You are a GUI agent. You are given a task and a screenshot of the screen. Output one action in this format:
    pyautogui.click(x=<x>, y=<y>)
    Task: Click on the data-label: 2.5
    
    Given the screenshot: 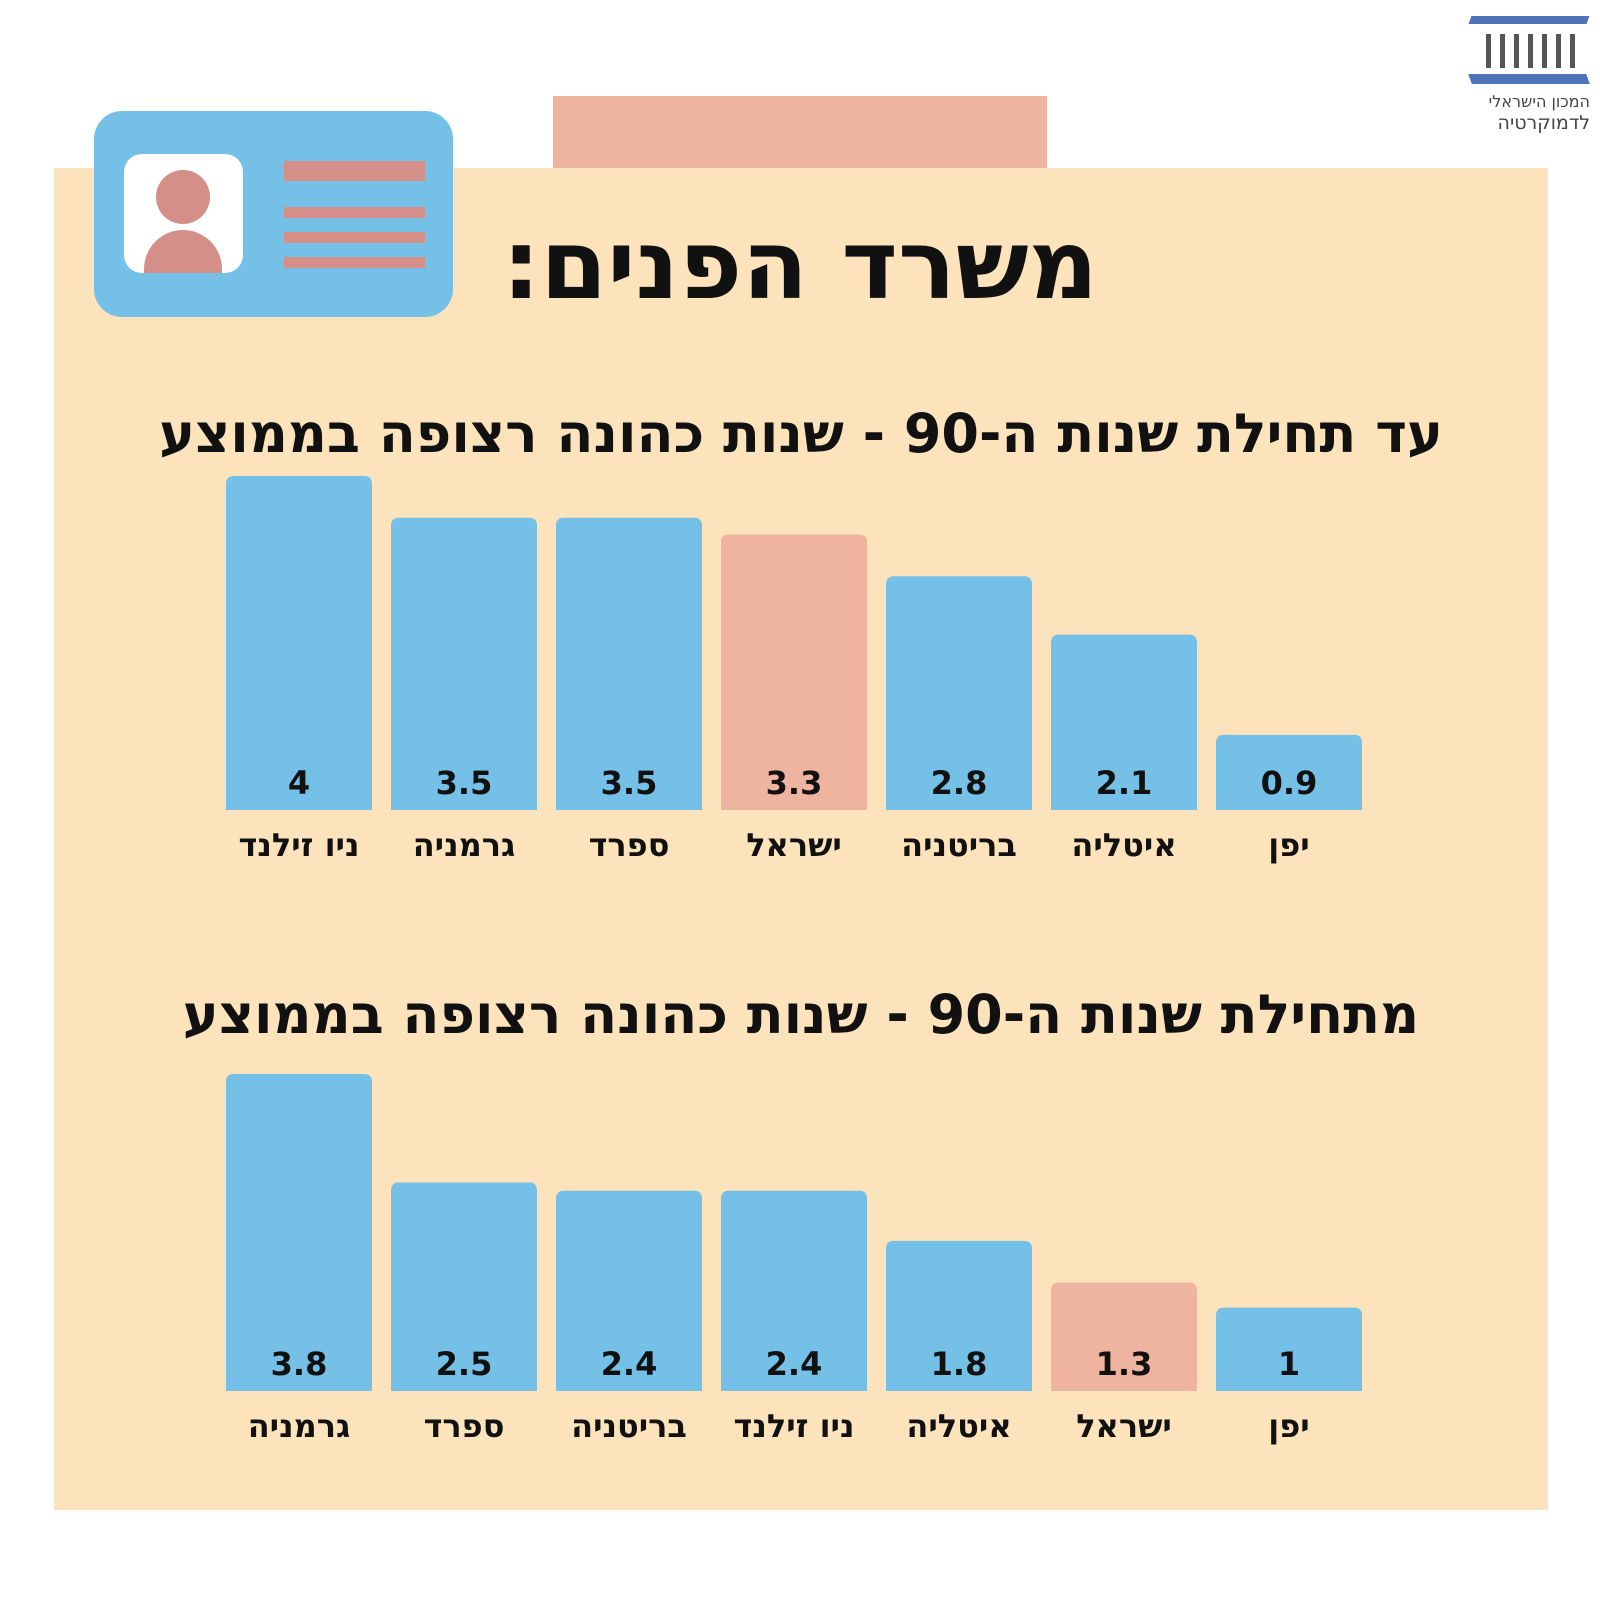 What is the action you would take?
    pyautogui.click(x=464, y=1364)
    